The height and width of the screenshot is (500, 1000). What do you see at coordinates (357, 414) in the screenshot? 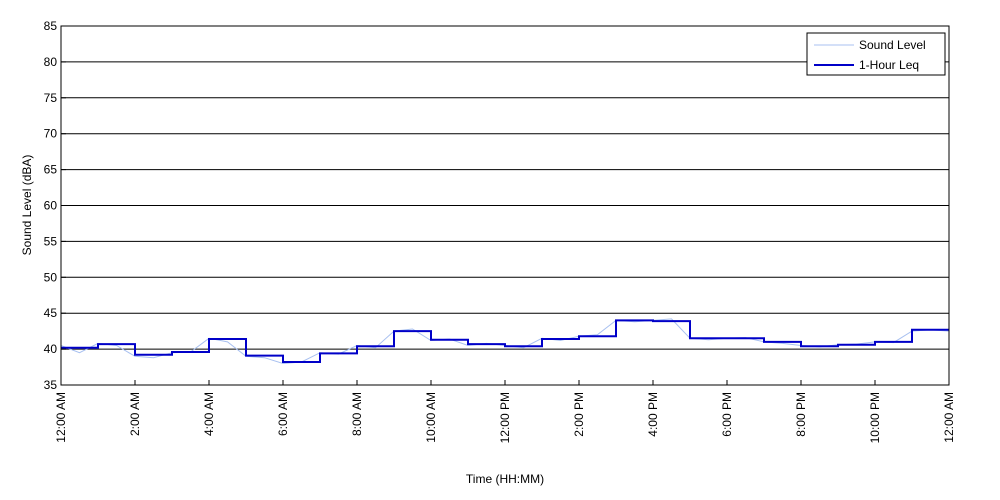
I see `x-tick-label: 8:00 AM` at bounding box center [357, 414].